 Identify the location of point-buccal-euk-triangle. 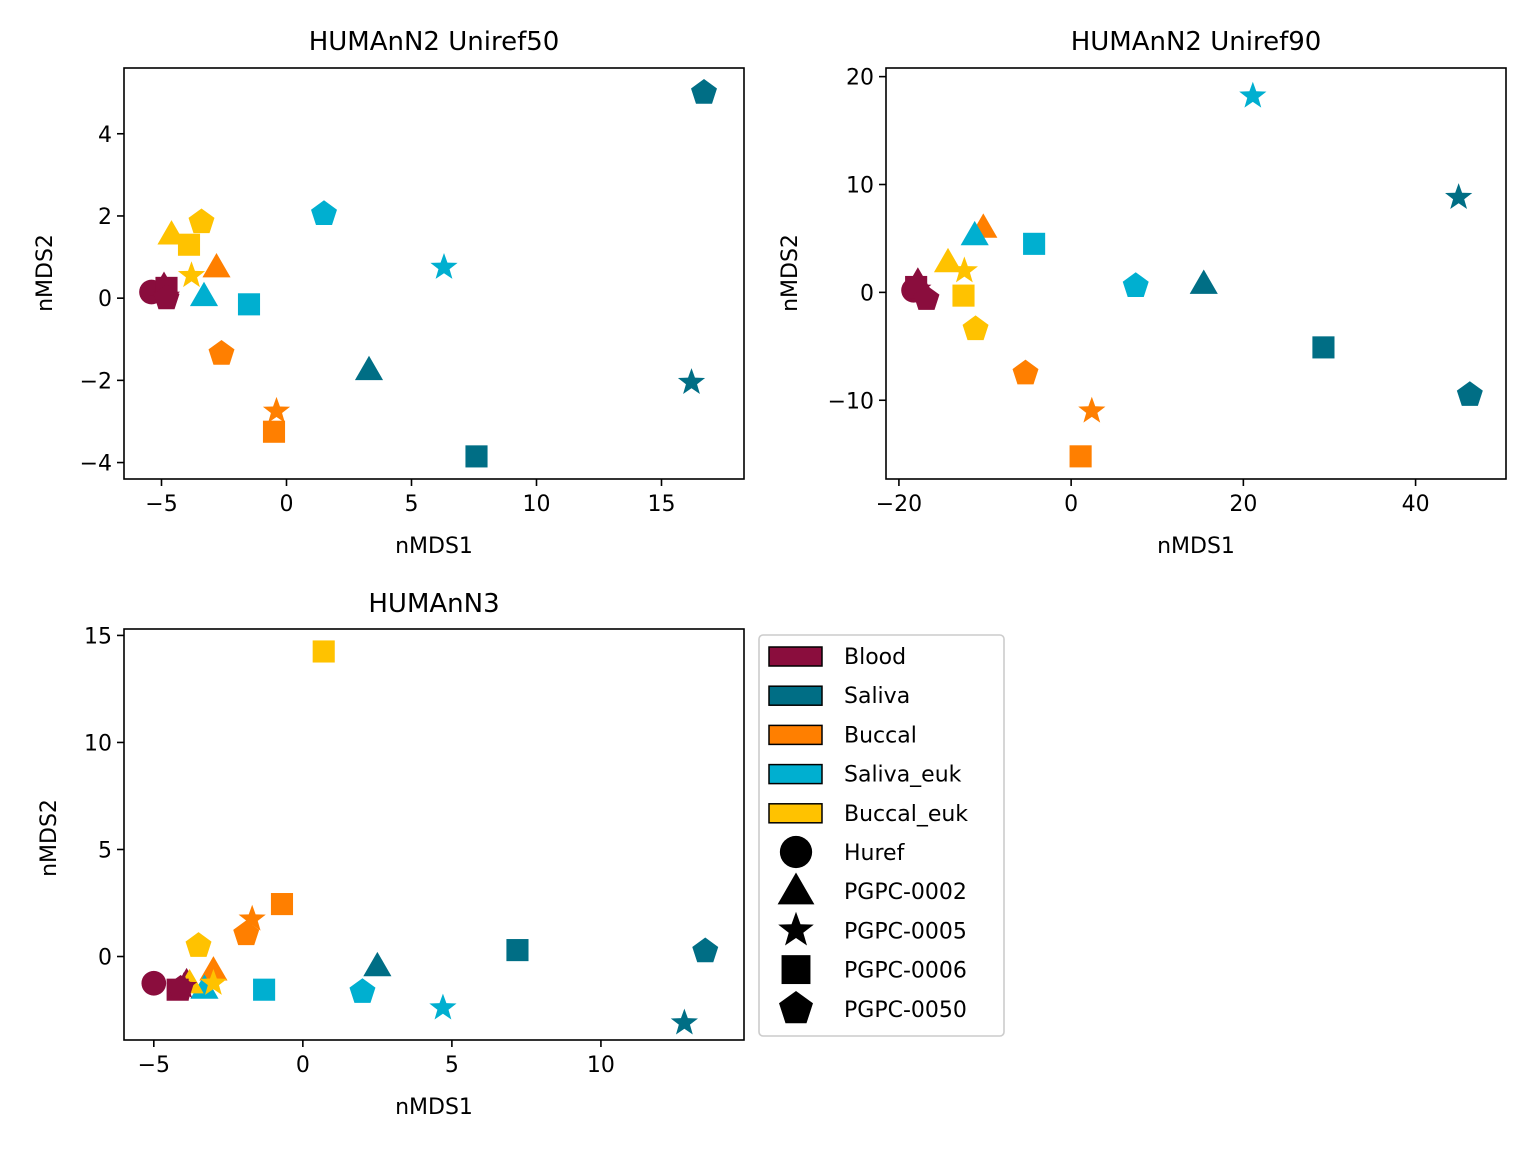
(948, 260).